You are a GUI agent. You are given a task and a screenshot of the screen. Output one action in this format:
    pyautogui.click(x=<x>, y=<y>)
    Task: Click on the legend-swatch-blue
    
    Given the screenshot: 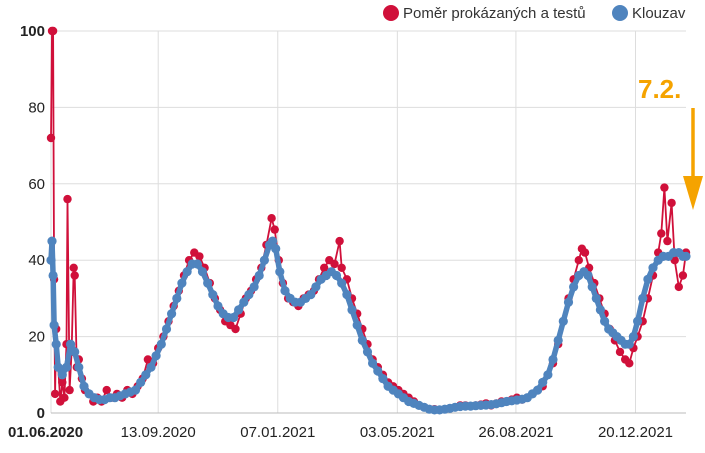 What is the action you would take?
    pyautogui.click(x=620, y=13)
    